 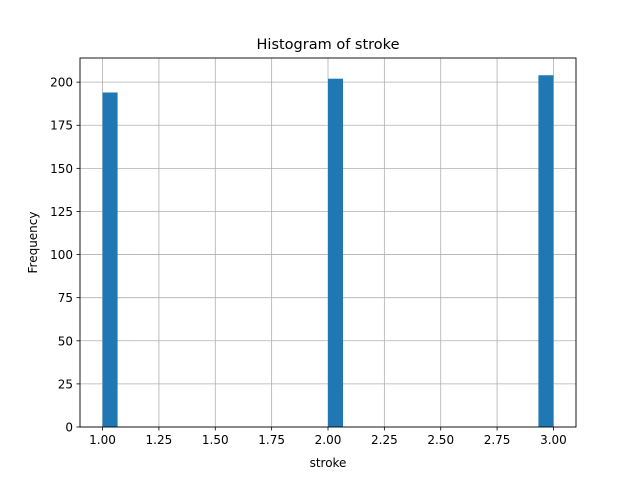 What do you see at coordinates (328, 45) in the screenshot?
I see `chart-title: Histogram of stroke` at bounding box center [328, 45].